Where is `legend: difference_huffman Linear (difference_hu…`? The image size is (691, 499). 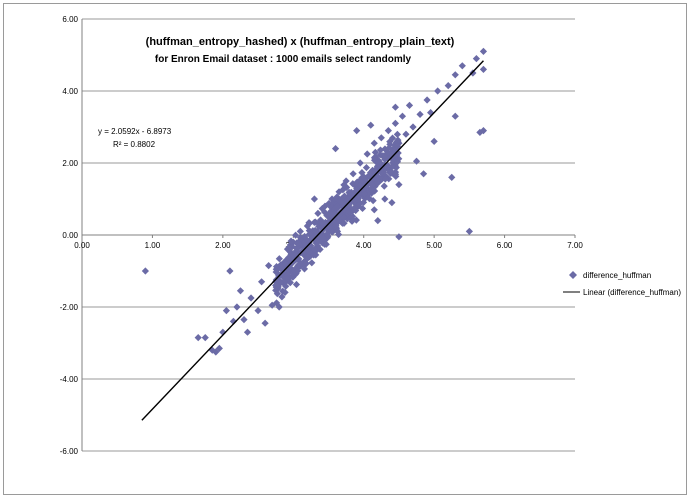
legend: difference_huffman Linear (difference_hu… is located at coordinates (622, 284).